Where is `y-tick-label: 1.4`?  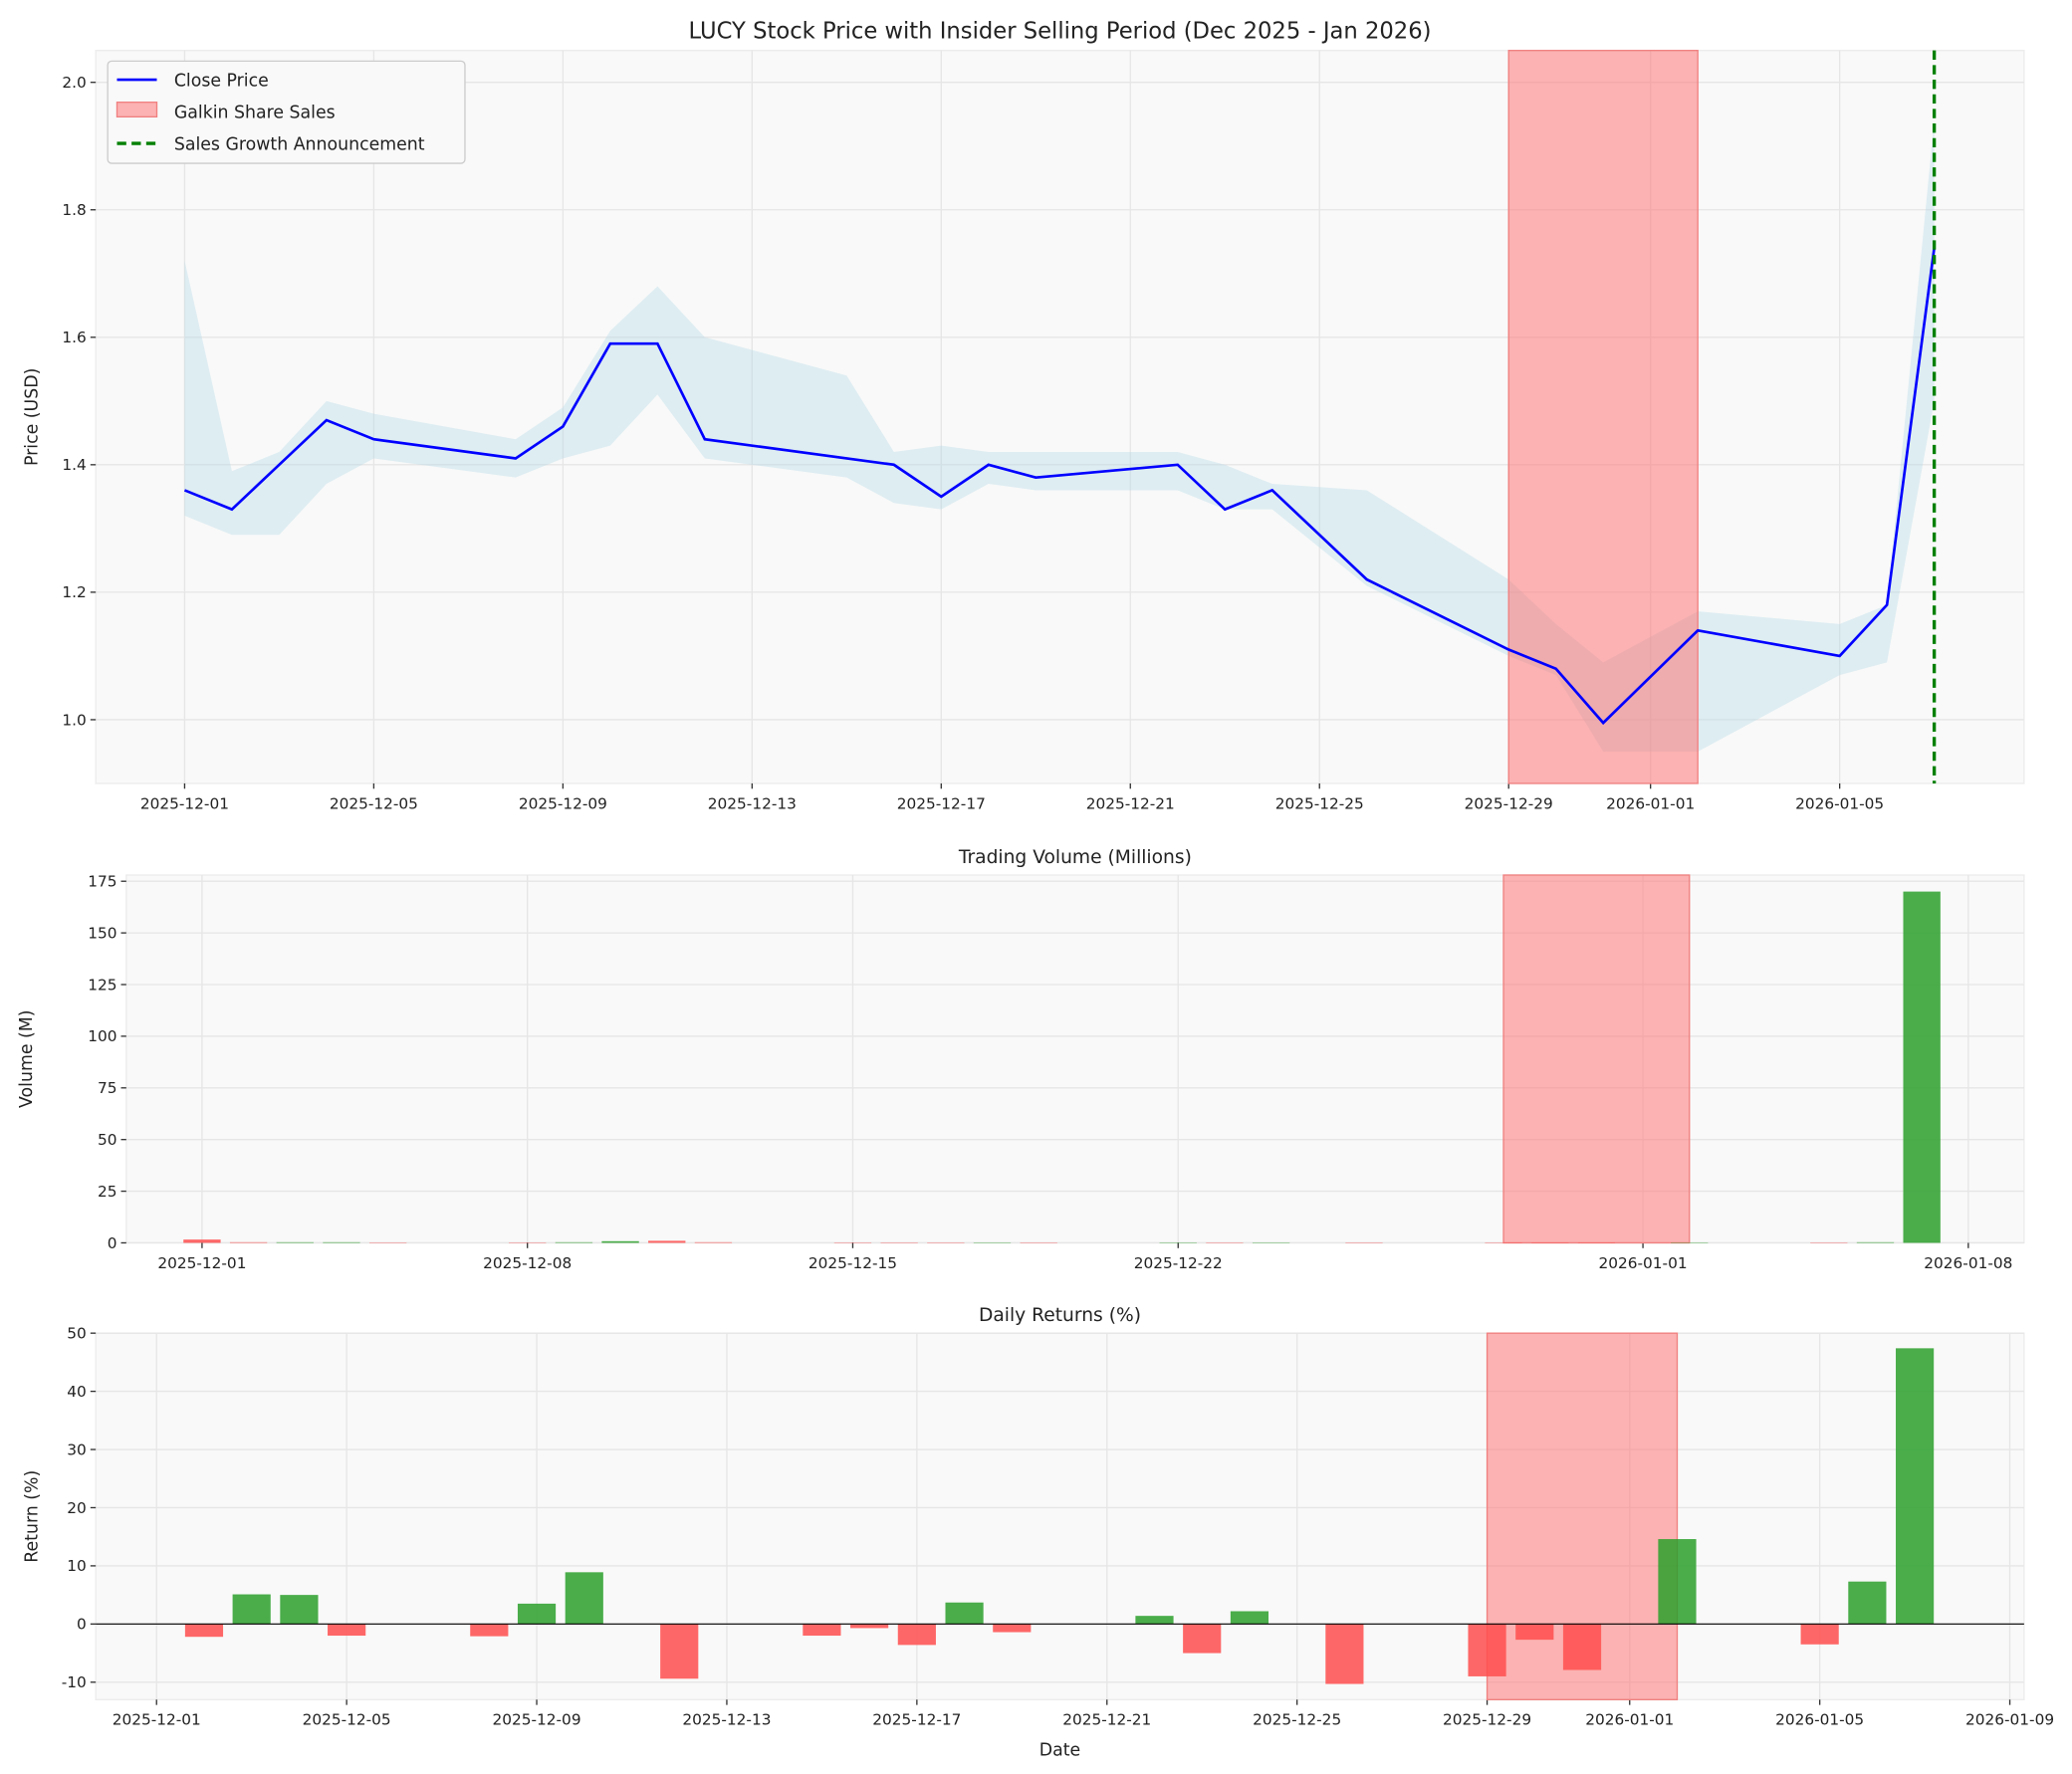
y-tick-label: 1.4 is located at coordinates (74, 465).